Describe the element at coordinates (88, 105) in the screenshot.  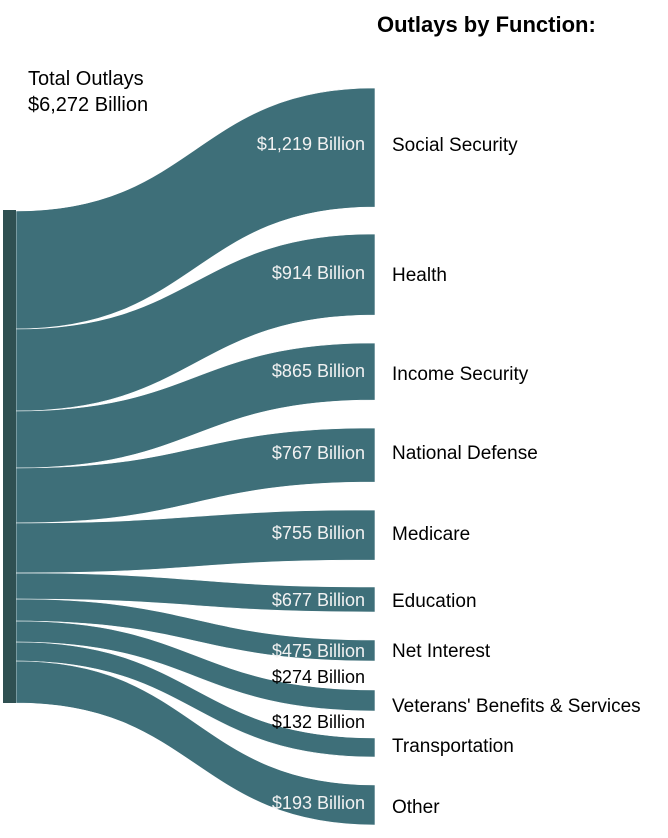
I see `source-value: $6,272 Billion` at that location.